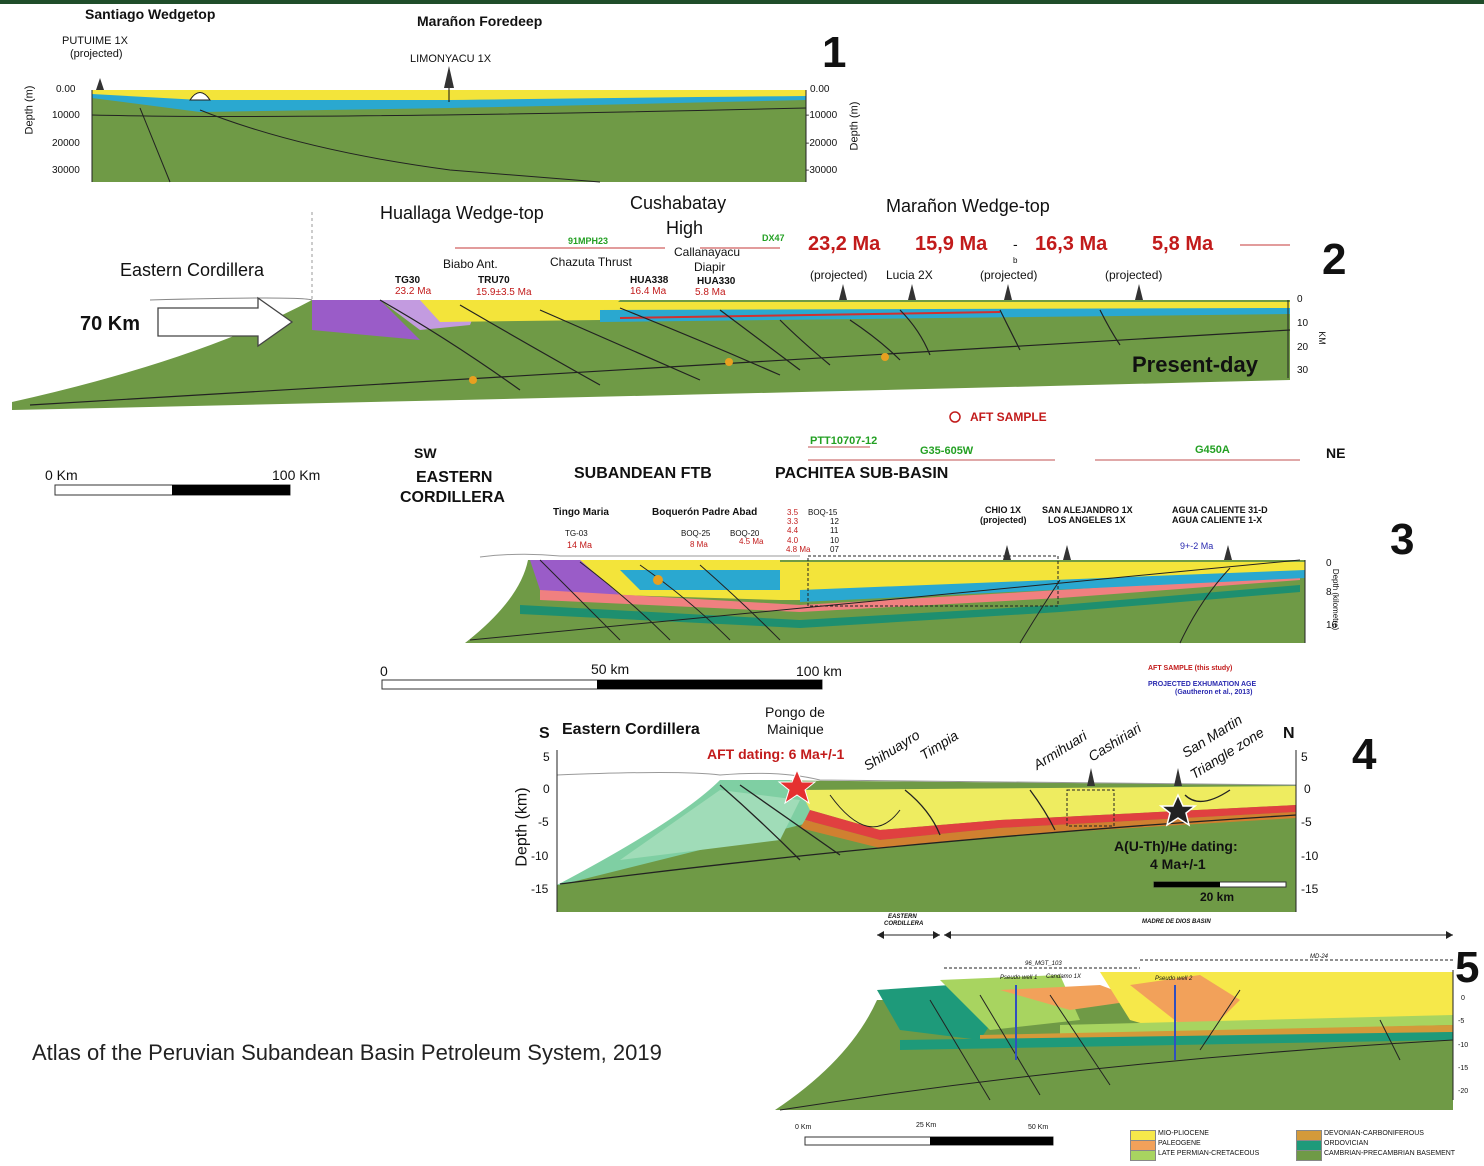 The width and height of the screenshot is (1484, 1166). I want to click on p3-agua-1: AGUA CALIENTE 31-D, so click(1220, 510).